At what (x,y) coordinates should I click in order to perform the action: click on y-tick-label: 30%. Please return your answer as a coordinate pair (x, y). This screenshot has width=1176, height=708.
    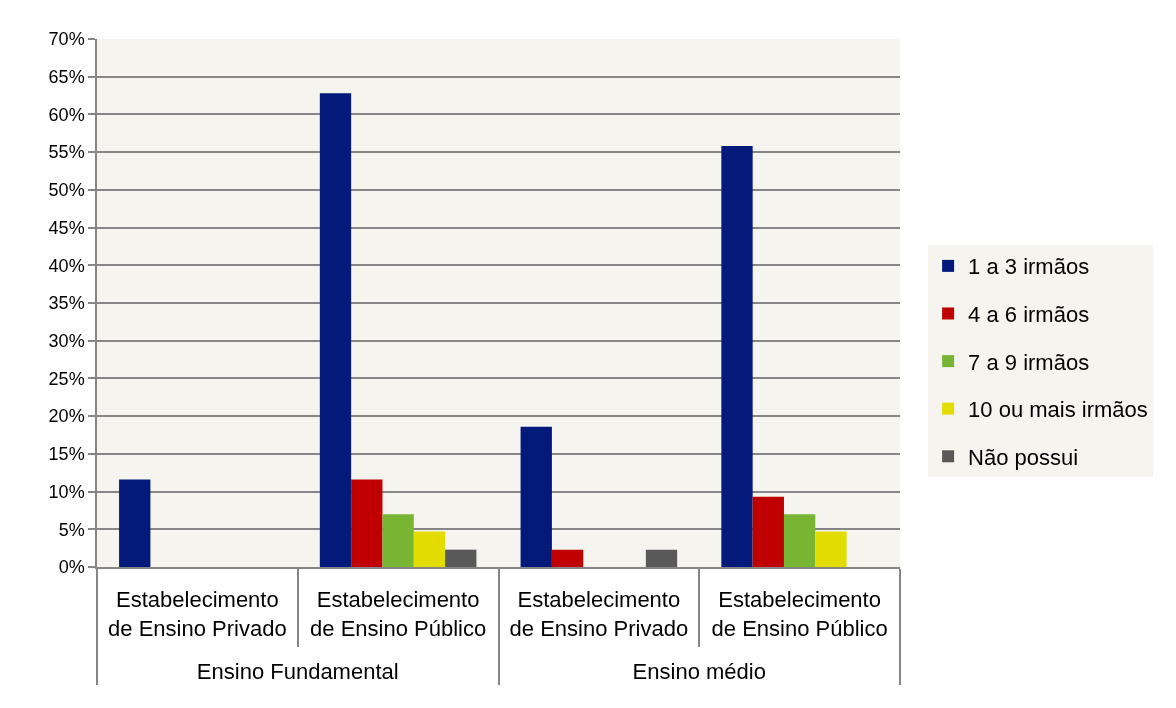
    Looking at the image, I should click on (66, 341).